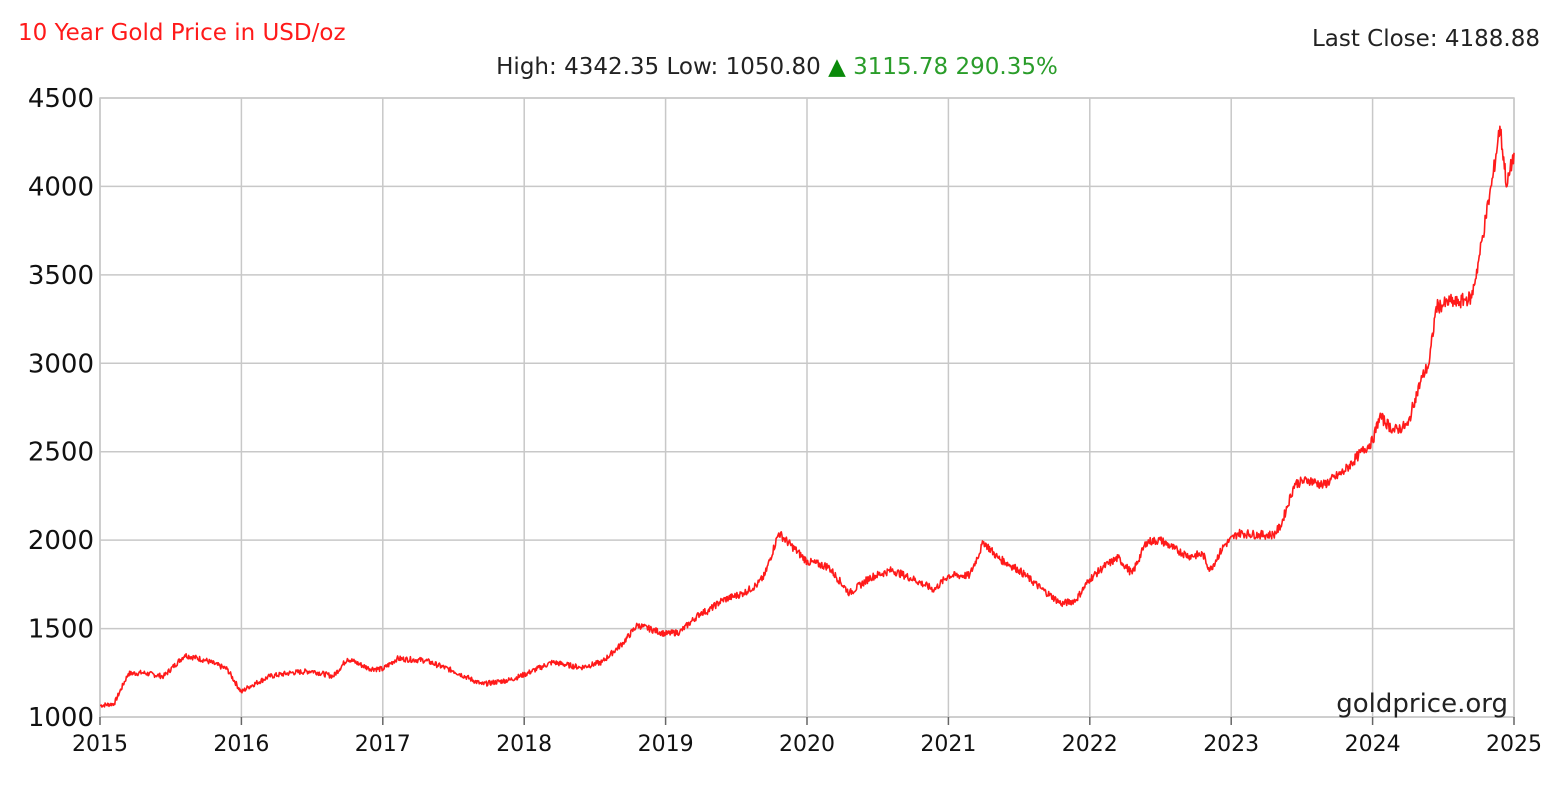  Describe the element at coordinates (1422, 704) in the screenshot. I see `watermark: goldprice.org` at that location.